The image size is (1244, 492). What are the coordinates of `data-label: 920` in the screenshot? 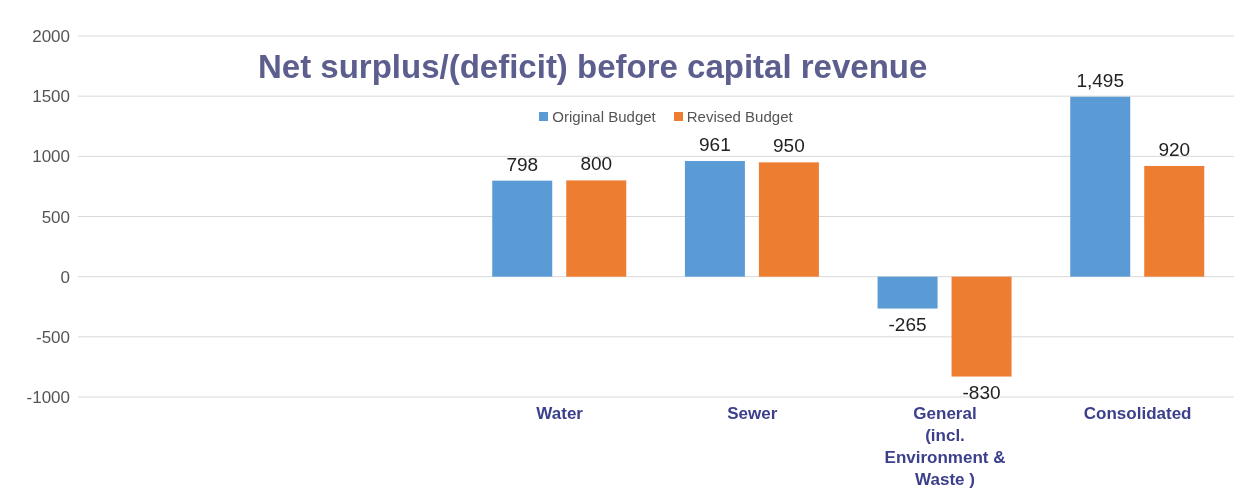 It's located at (1174, 149).